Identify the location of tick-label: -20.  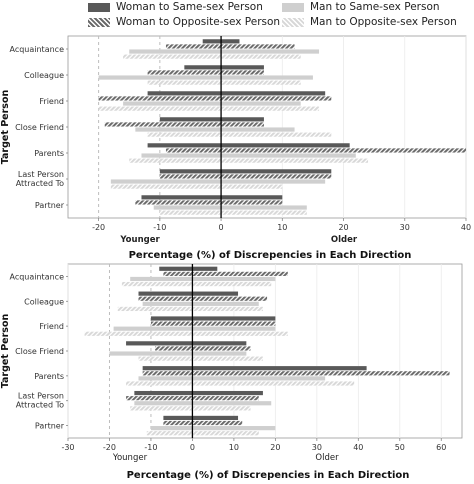
(98, 227).